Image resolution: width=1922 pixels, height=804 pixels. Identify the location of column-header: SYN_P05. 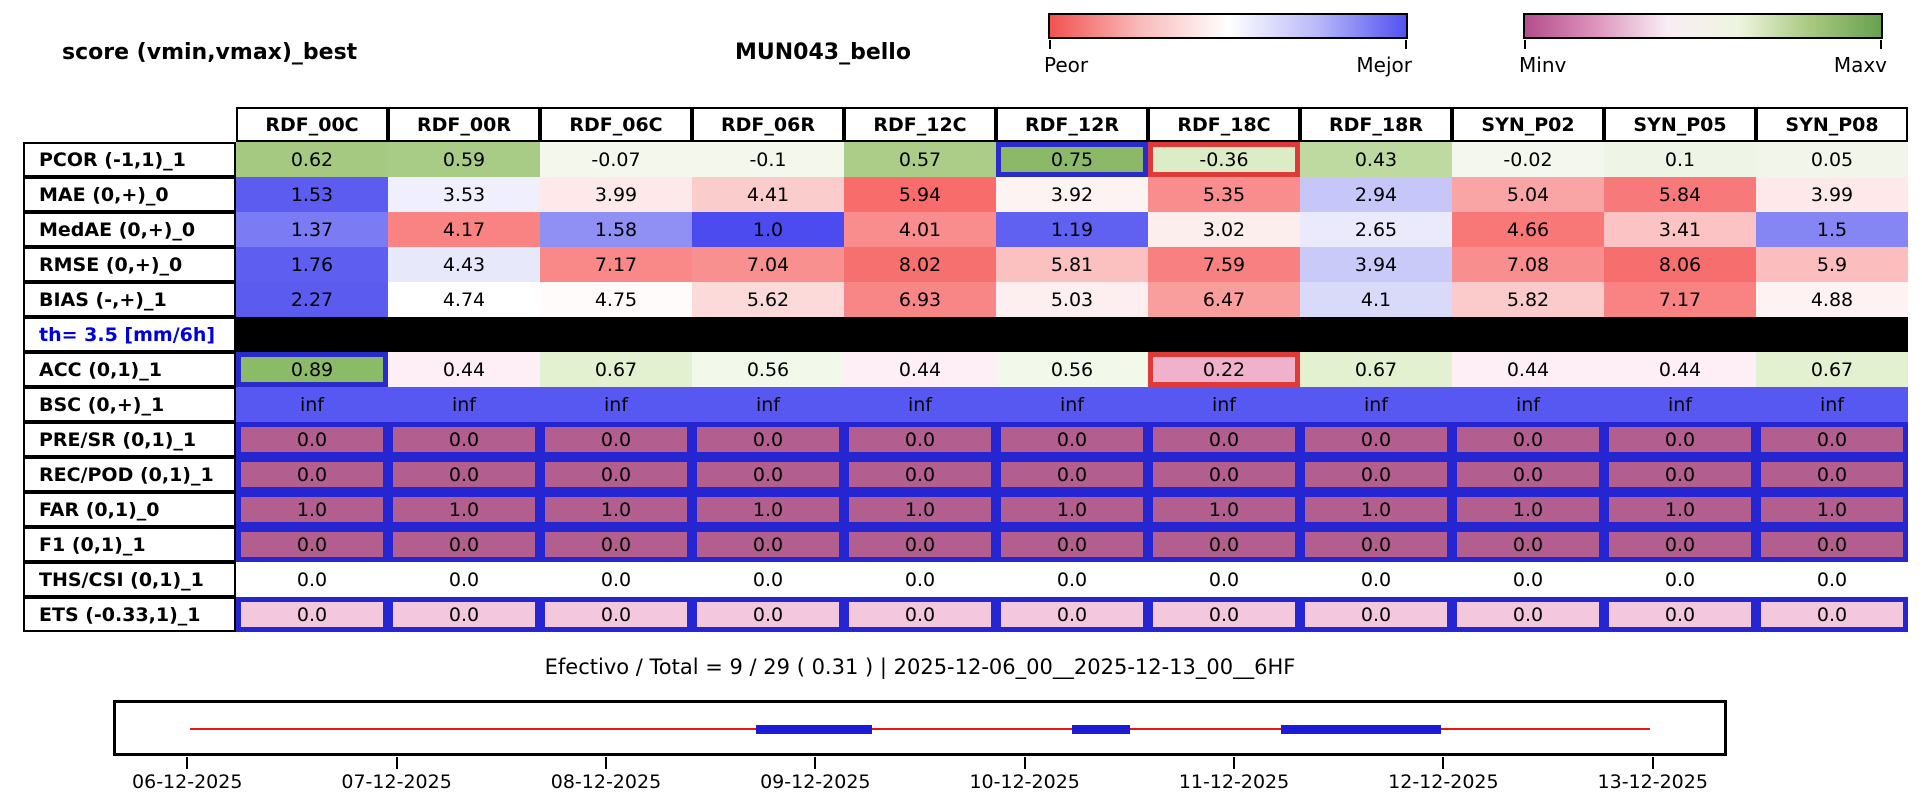
(1680, 124).